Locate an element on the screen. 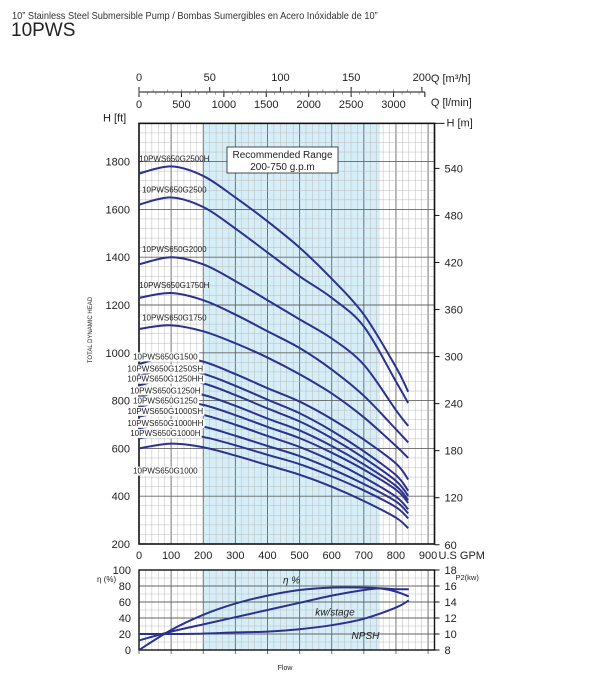 The image size is (615, 700). performance-curve-label: NPSH is located at coordinates (366, 636).